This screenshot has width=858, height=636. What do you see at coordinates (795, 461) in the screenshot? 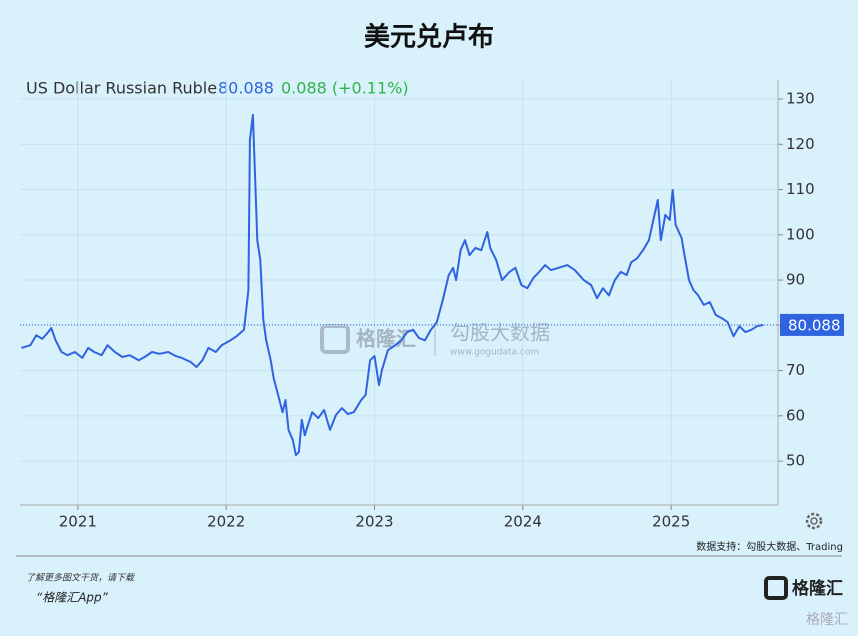
I see `y-tick-label: 50` at bounding box center [795, 461].